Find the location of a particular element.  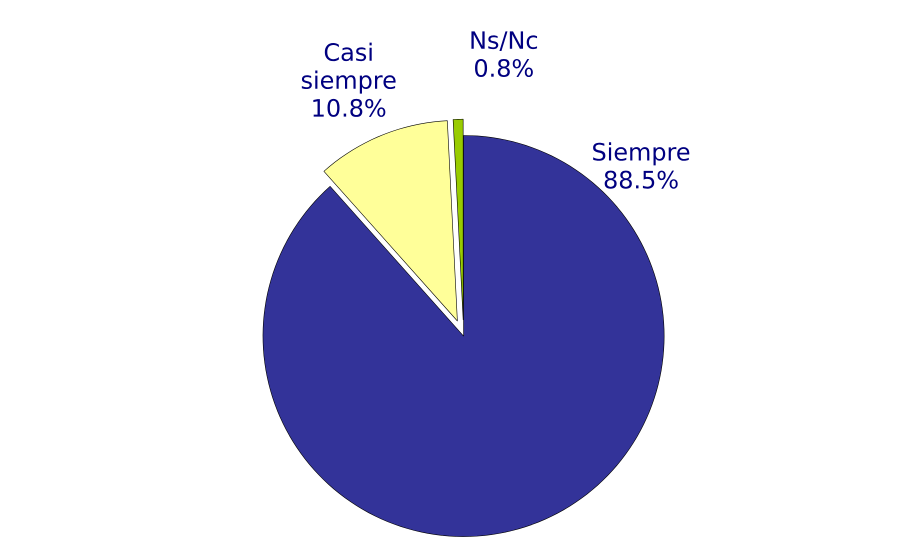

slice-label: Siempre is located at coordinates (641, 154).